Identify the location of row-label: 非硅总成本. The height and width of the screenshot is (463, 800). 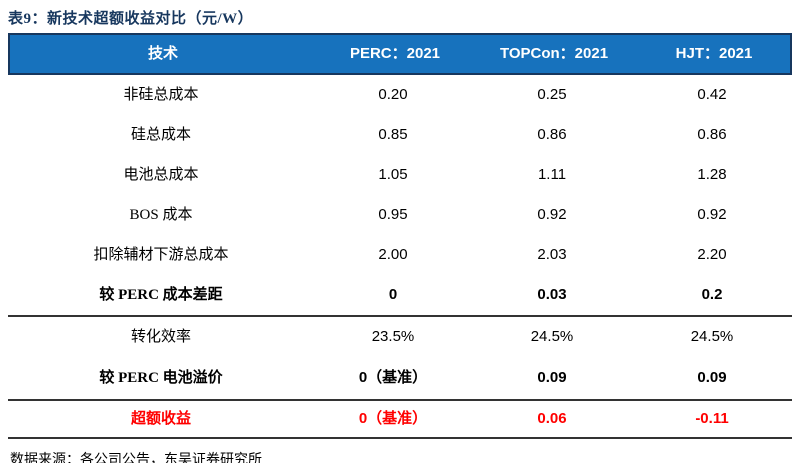
(161, 94).